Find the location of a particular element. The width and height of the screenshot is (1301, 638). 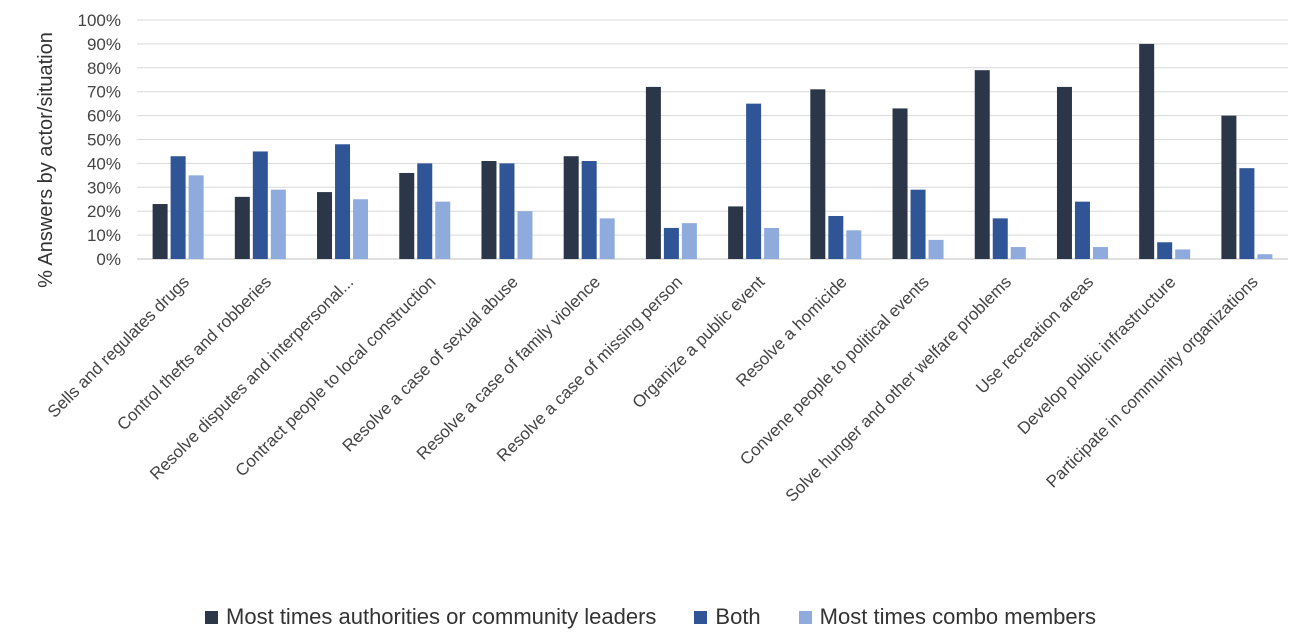

legend-label-both: Both is located at coordinates (738, 616).